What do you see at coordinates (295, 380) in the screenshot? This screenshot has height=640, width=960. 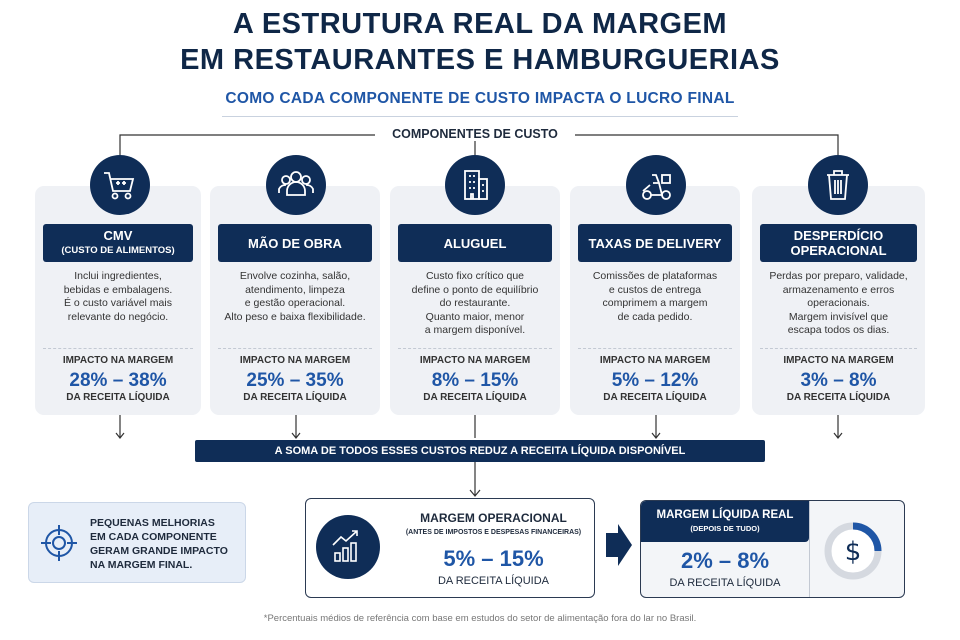 I see `impact-range: 25% – 35%` at bounding box center [295, 380].